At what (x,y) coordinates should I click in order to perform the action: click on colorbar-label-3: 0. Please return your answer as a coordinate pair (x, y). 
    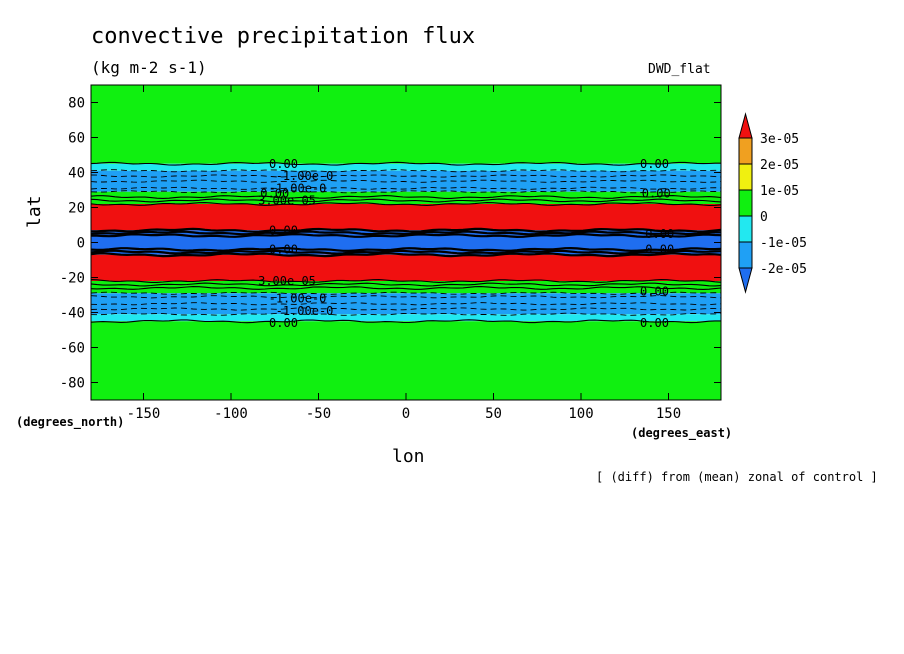
    Looking at the image, I should click on (764, 217).